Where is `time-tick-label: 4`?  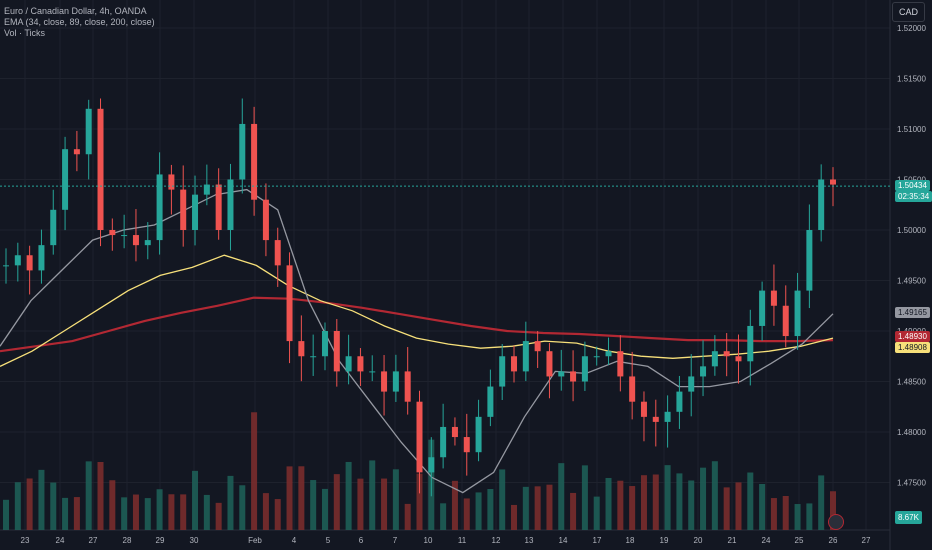 time-tick-label: 4 is located at coordinates (294, 540).